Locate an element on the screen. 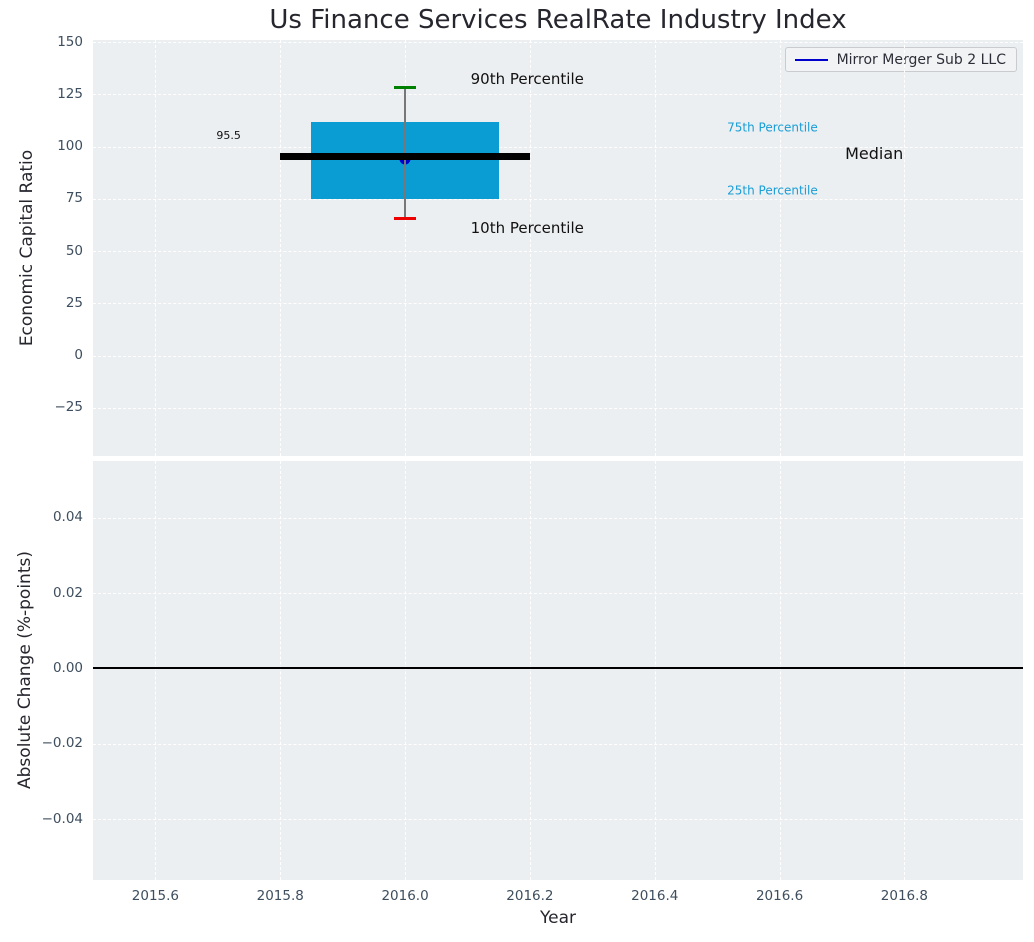  y-tick-label: 75 is located at coordinates (74, 198).